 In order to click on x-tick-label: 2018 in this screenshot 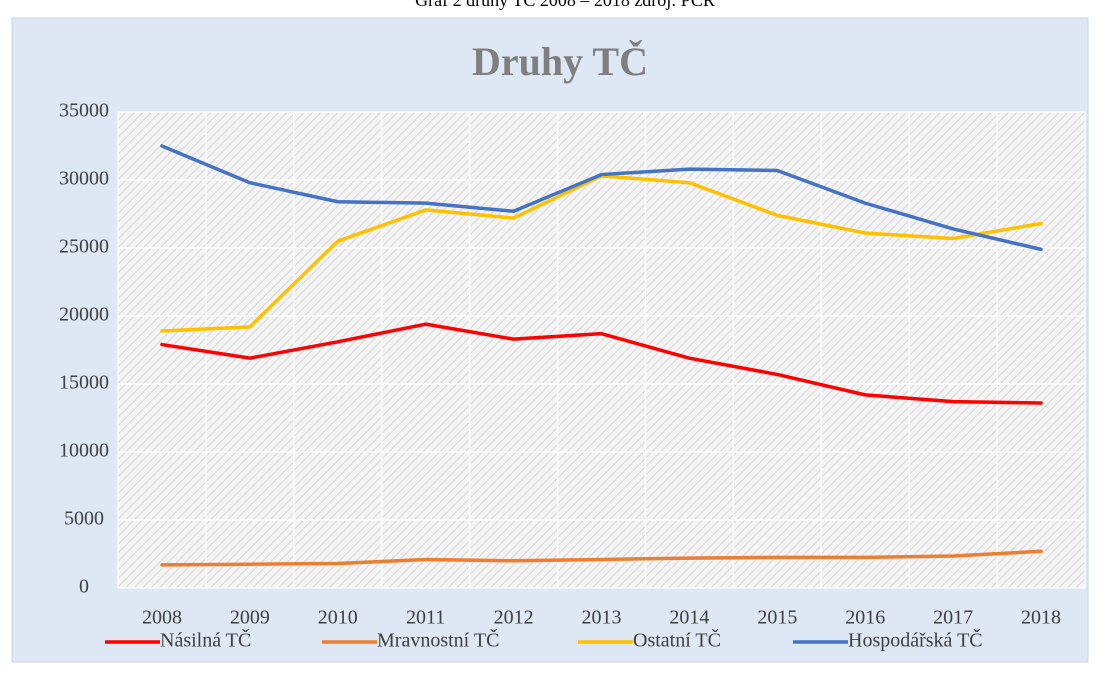, I will do `click(1041, 618)`.